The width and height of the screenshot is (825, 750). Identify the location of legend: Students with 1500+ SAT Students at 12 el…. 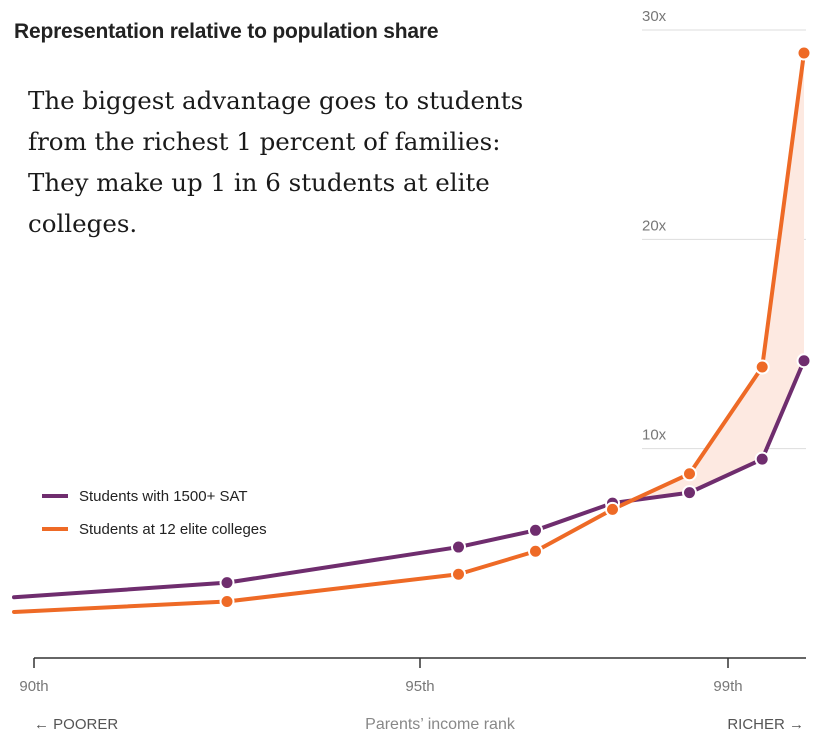
(154, 513).